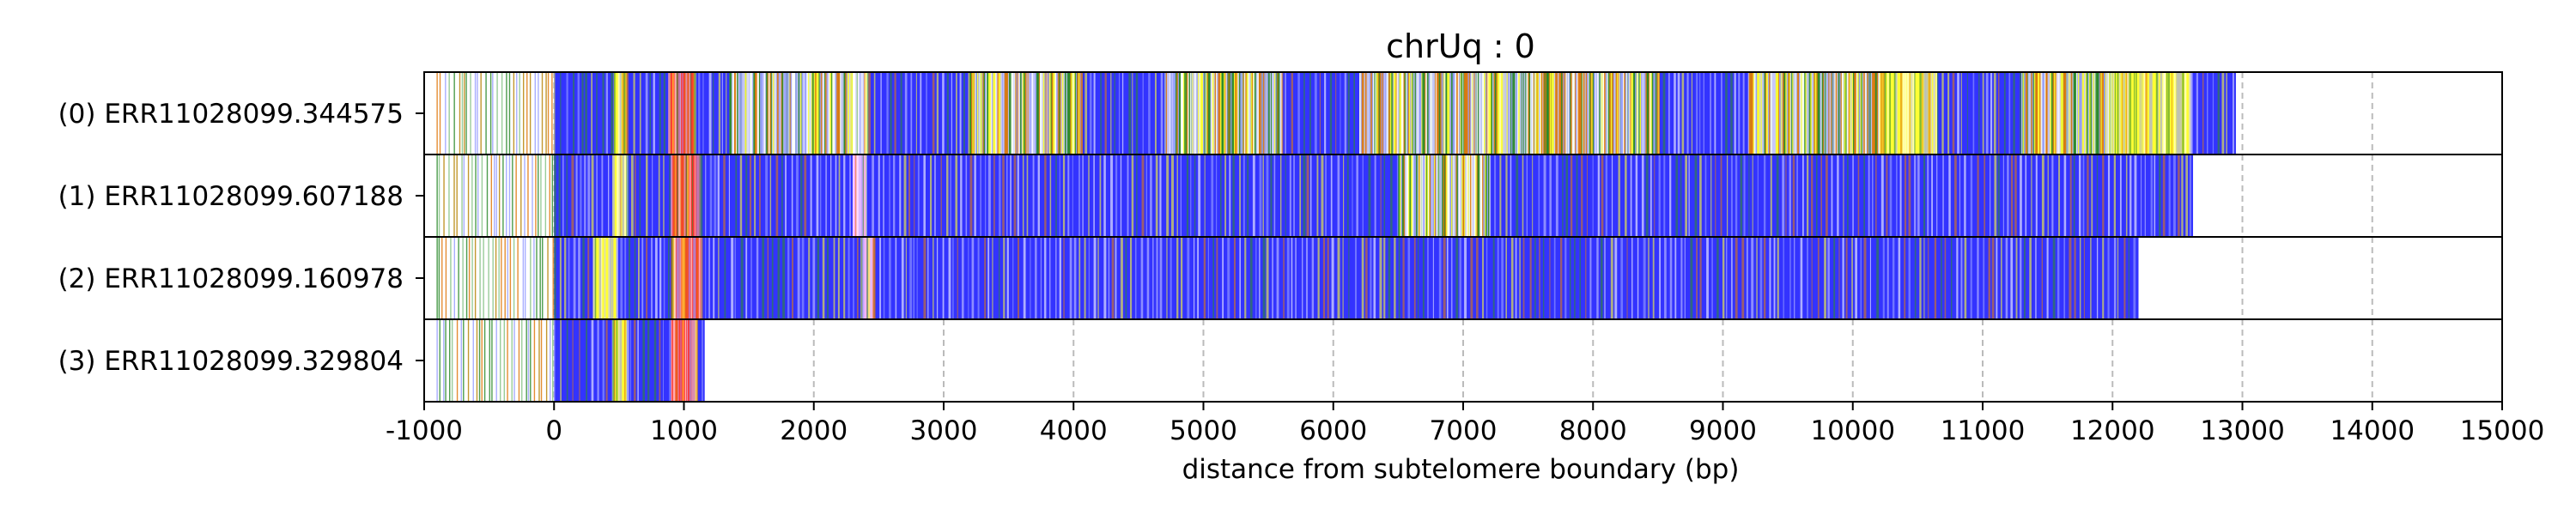  What do you see at coordinates (712, 113) in the screenshot?
I see `read-segment` at bounding box center [712, 113].